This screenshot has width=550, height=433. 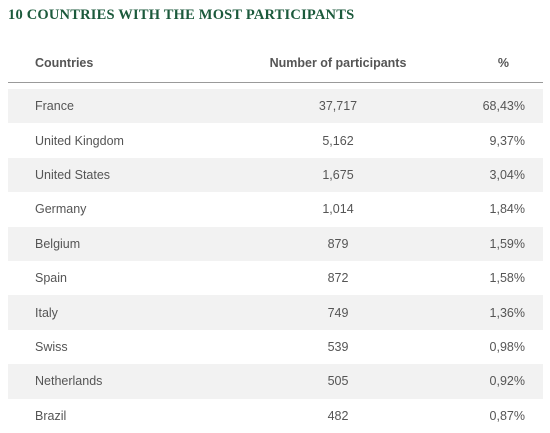 What do you see at coordinates (275, 243) in the screenshot?
I see `table-row: Belgium 879 1,59%` at bounding box center [275, 243].